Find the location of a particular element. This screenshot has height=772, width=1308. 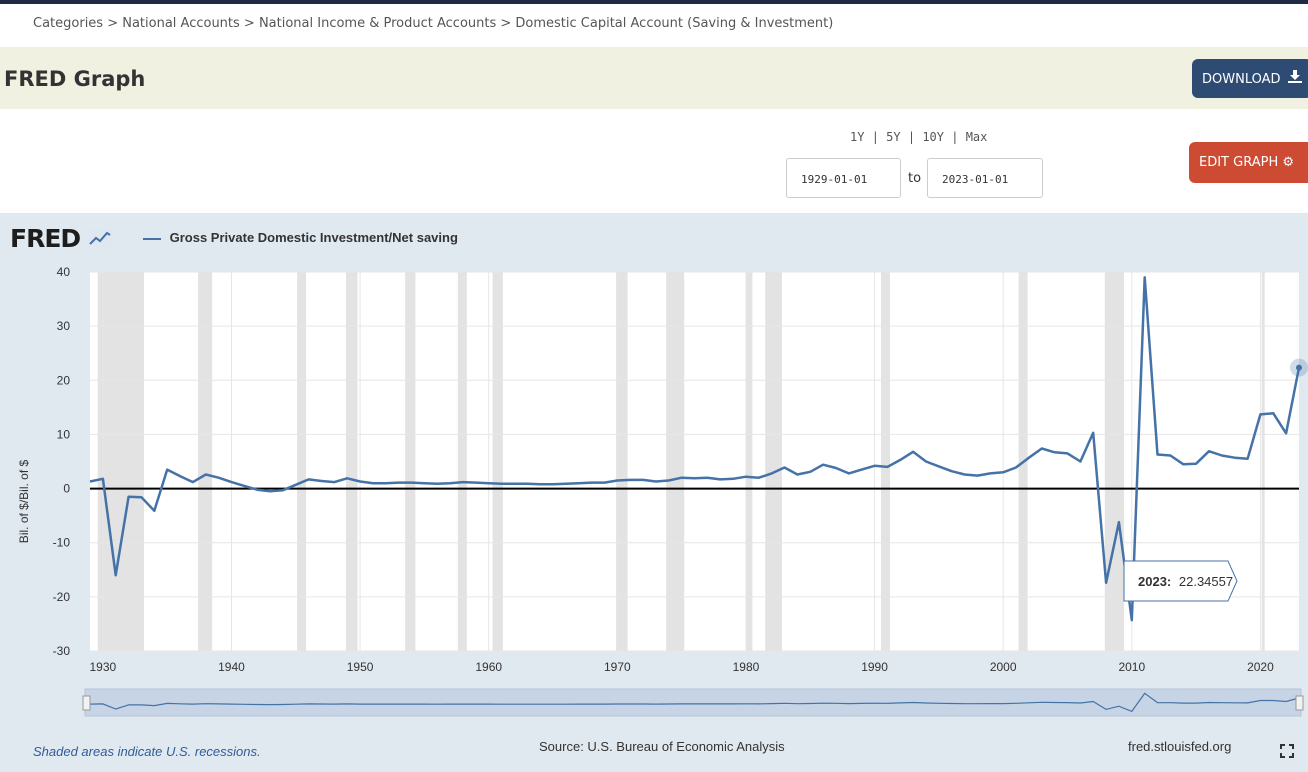

range-5y-link: 5Y is located at coordinates (893, 137).